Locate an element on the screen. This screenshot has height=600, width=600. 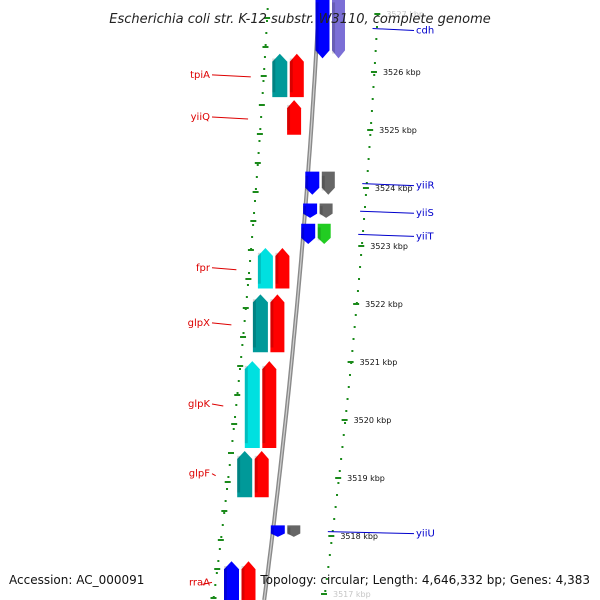
gene-label-glpX: glpX is located at coordinates (199, 323).